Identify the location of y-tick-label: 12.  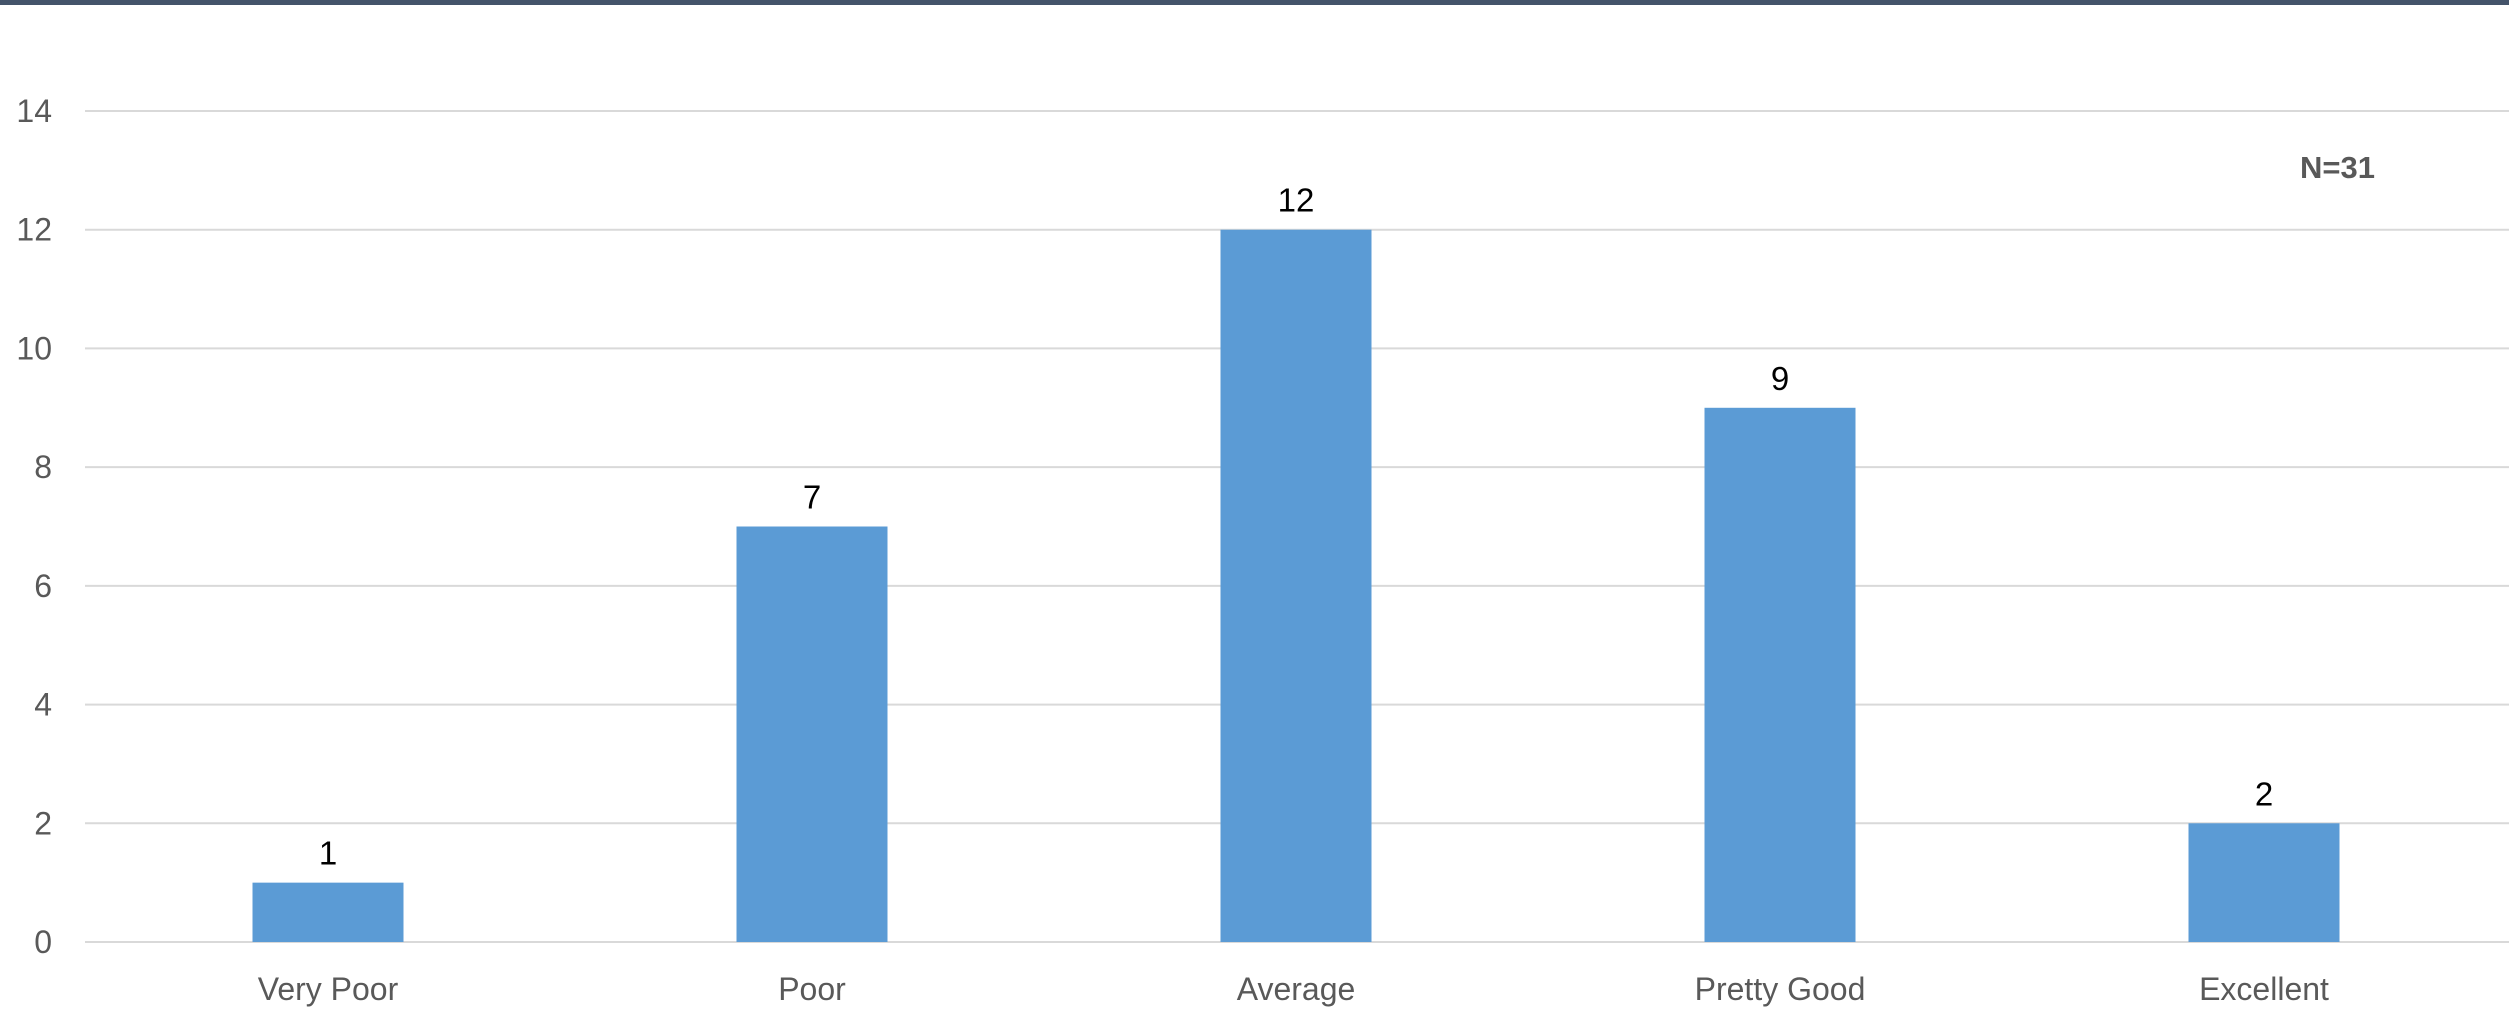
(34, 230).